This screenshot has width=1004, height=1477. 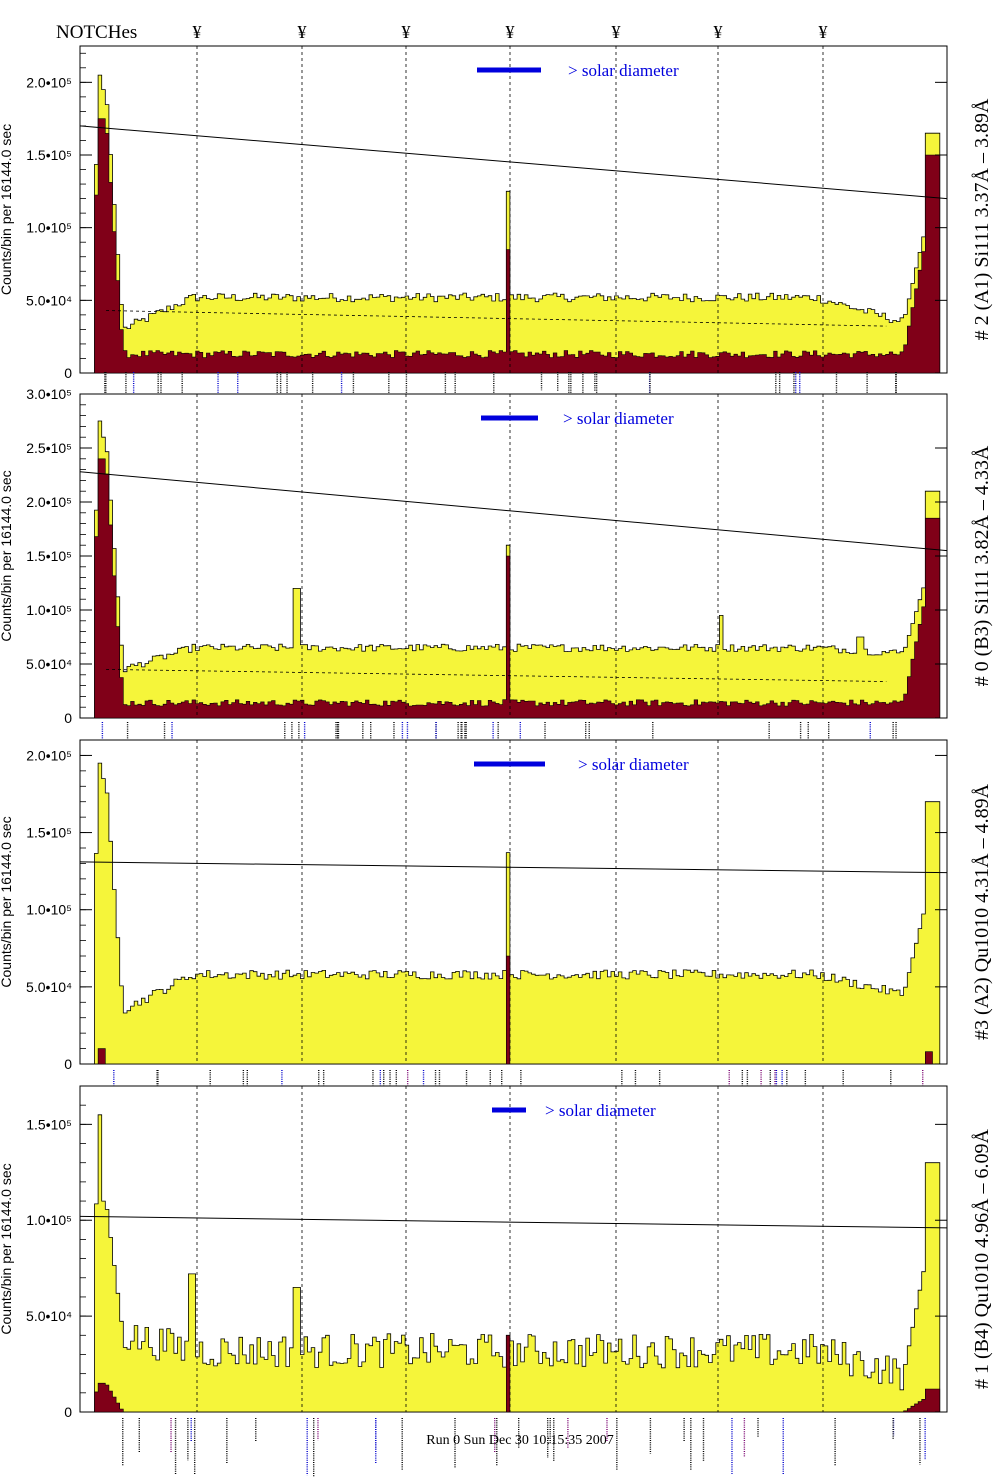 I want to click on panel-title: # 2 (A1) Si111 3.37Å – 3.89Å, so click(x=982, y=219).